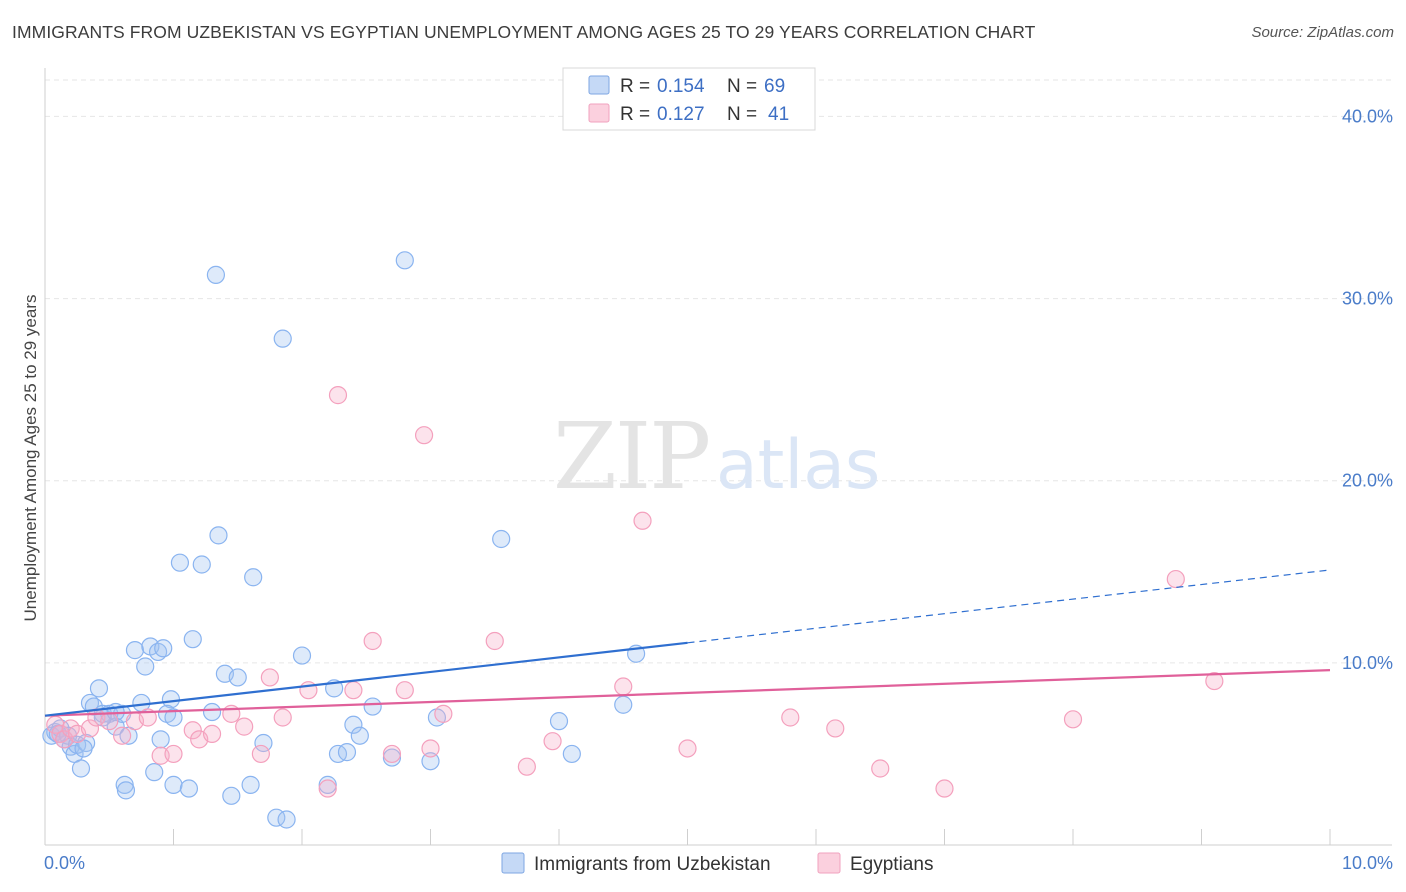 This screenshot has height=892, width=1406. I want to click on y-tick-label: 20.0%, so click(1367, 481).